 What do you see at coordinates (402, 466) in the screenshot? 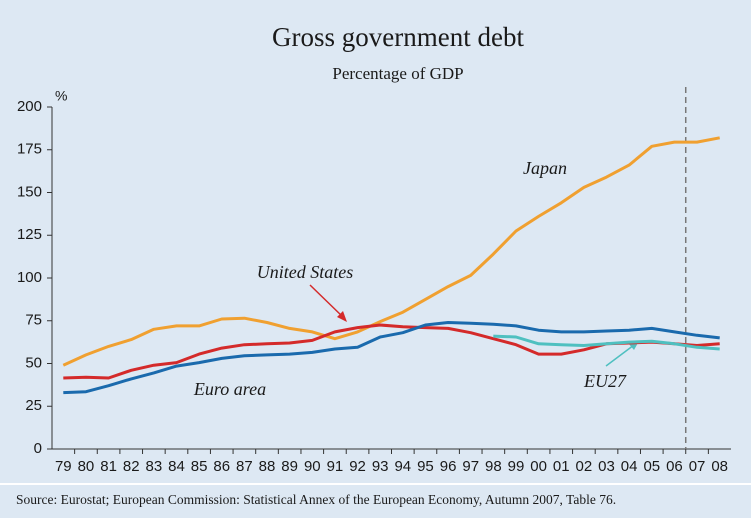
I see `x-tick-label: 94` at bounding box center [402, 466].